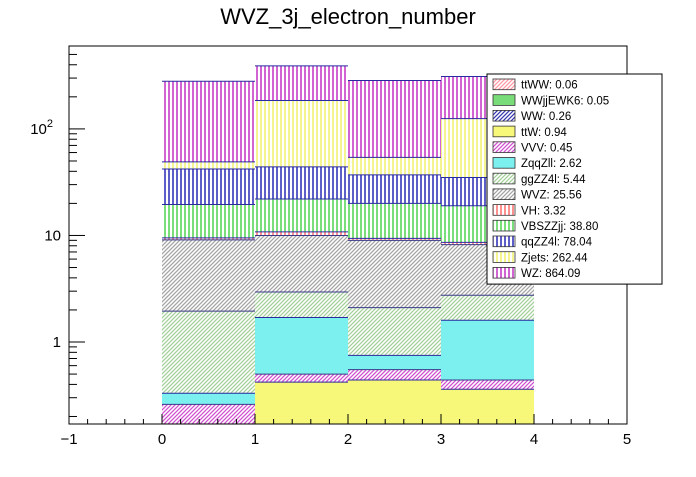 Image resolution: width=696 pixels, height=477 pixels. Describe the element at coordinates (504, 163) in the screenshot. I see `legend-swatch-zqqzll` at that location.